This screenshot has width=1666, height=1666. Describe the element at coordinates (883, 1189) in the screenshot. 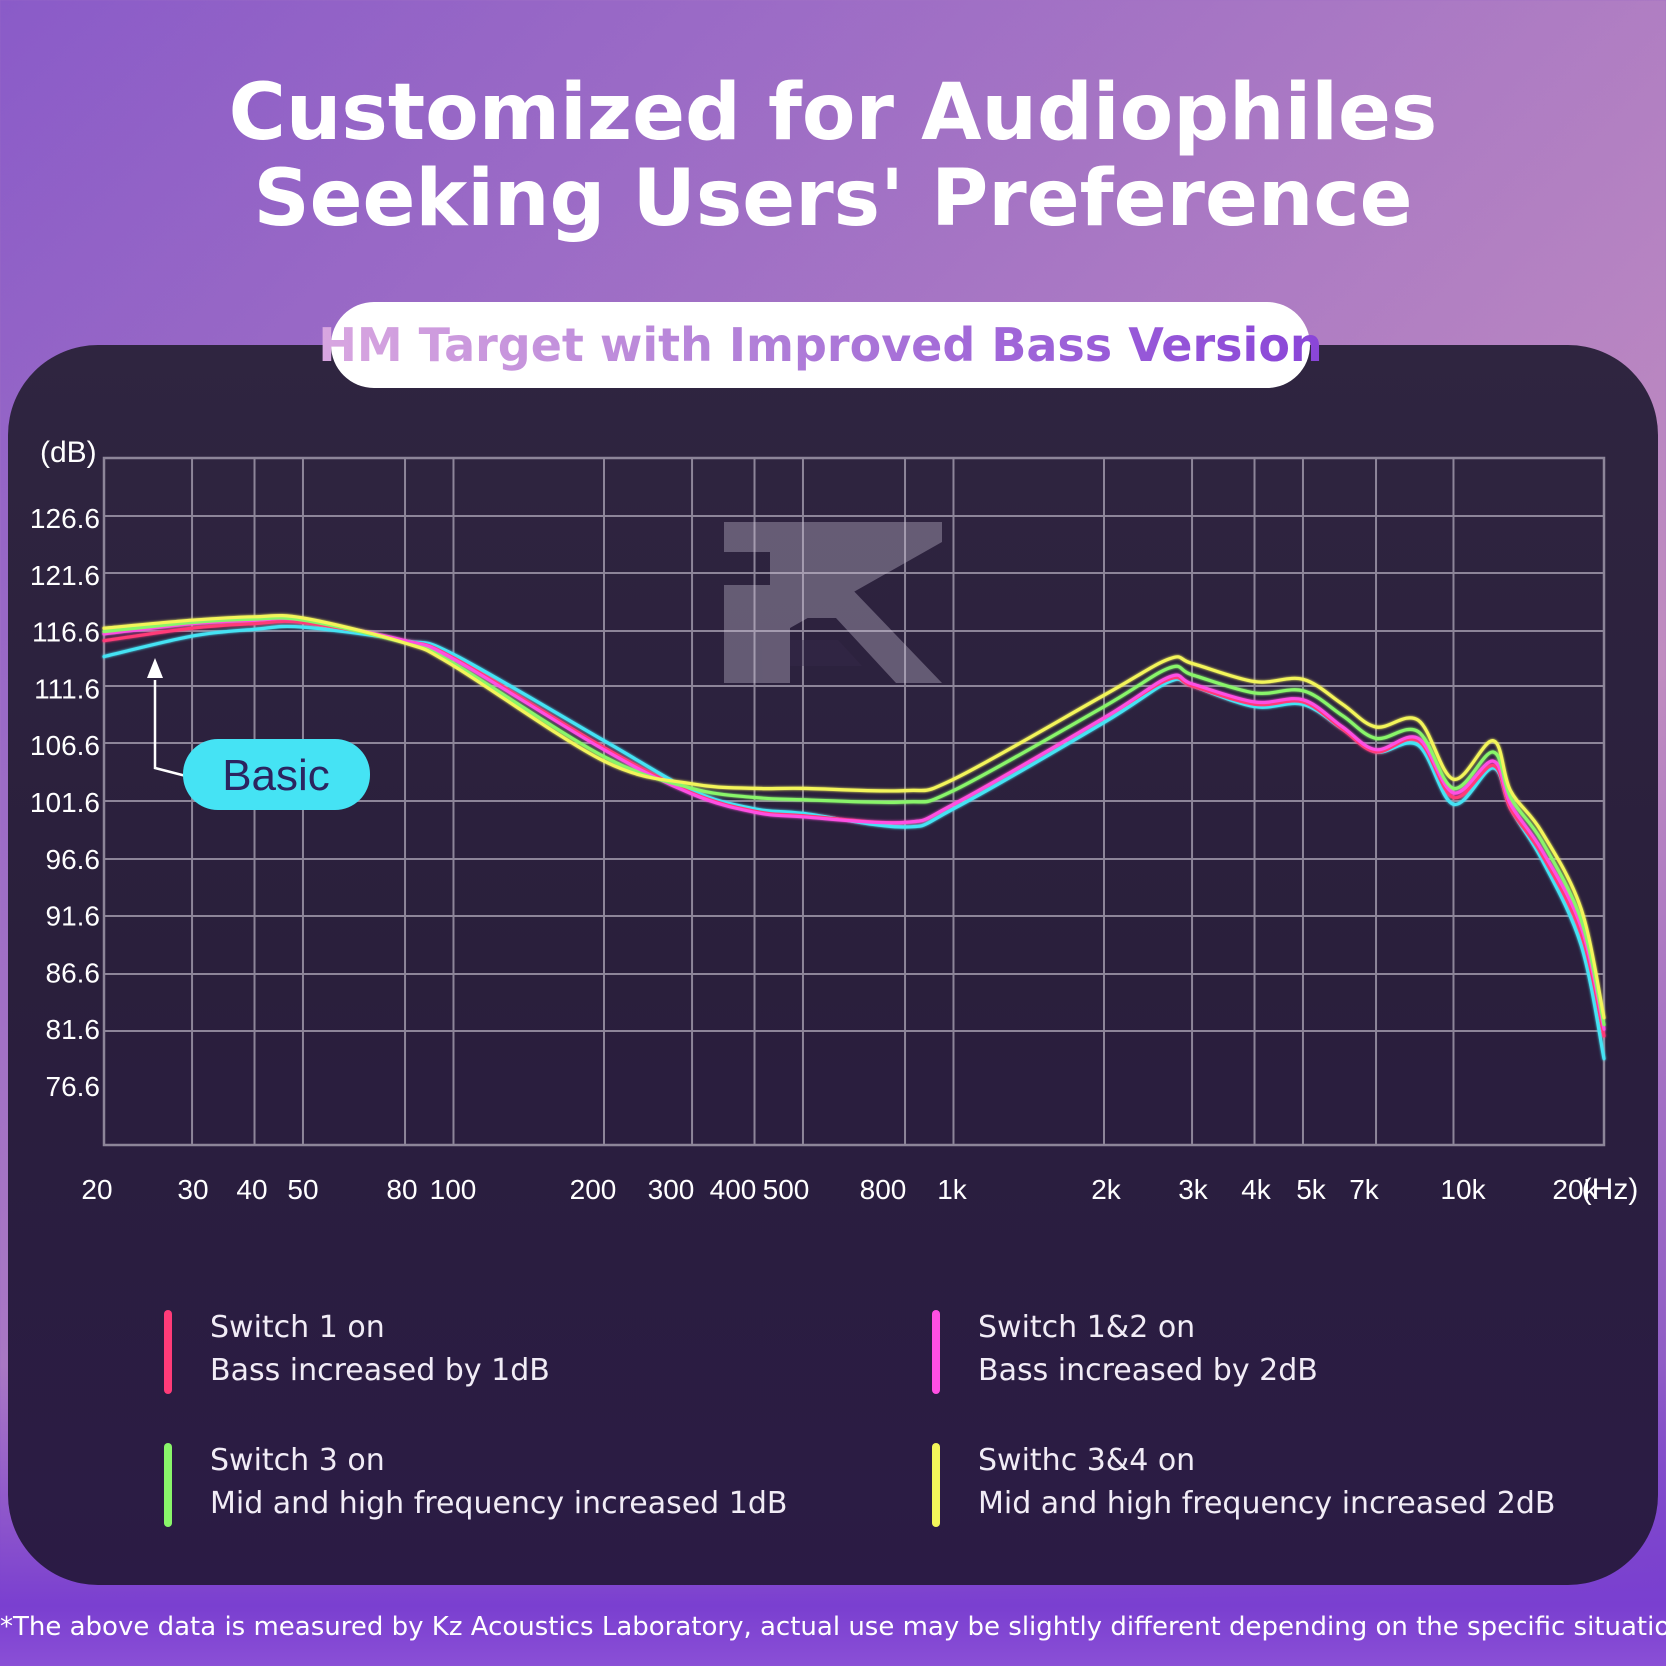

I see `x-tick-label: 800` at that location.